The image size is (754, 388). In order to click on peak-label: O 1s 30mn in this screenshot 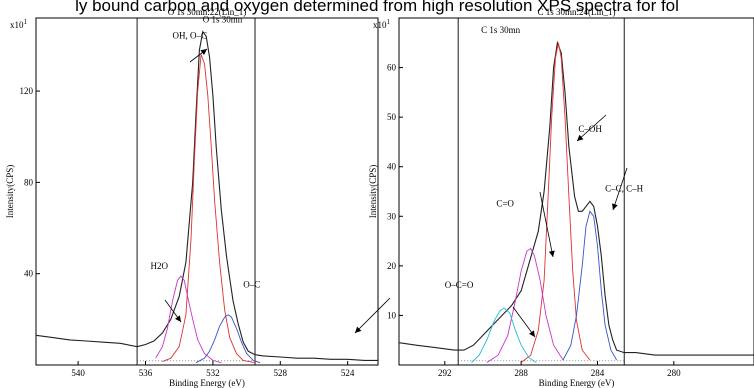, I will do `click(223, 20)`.